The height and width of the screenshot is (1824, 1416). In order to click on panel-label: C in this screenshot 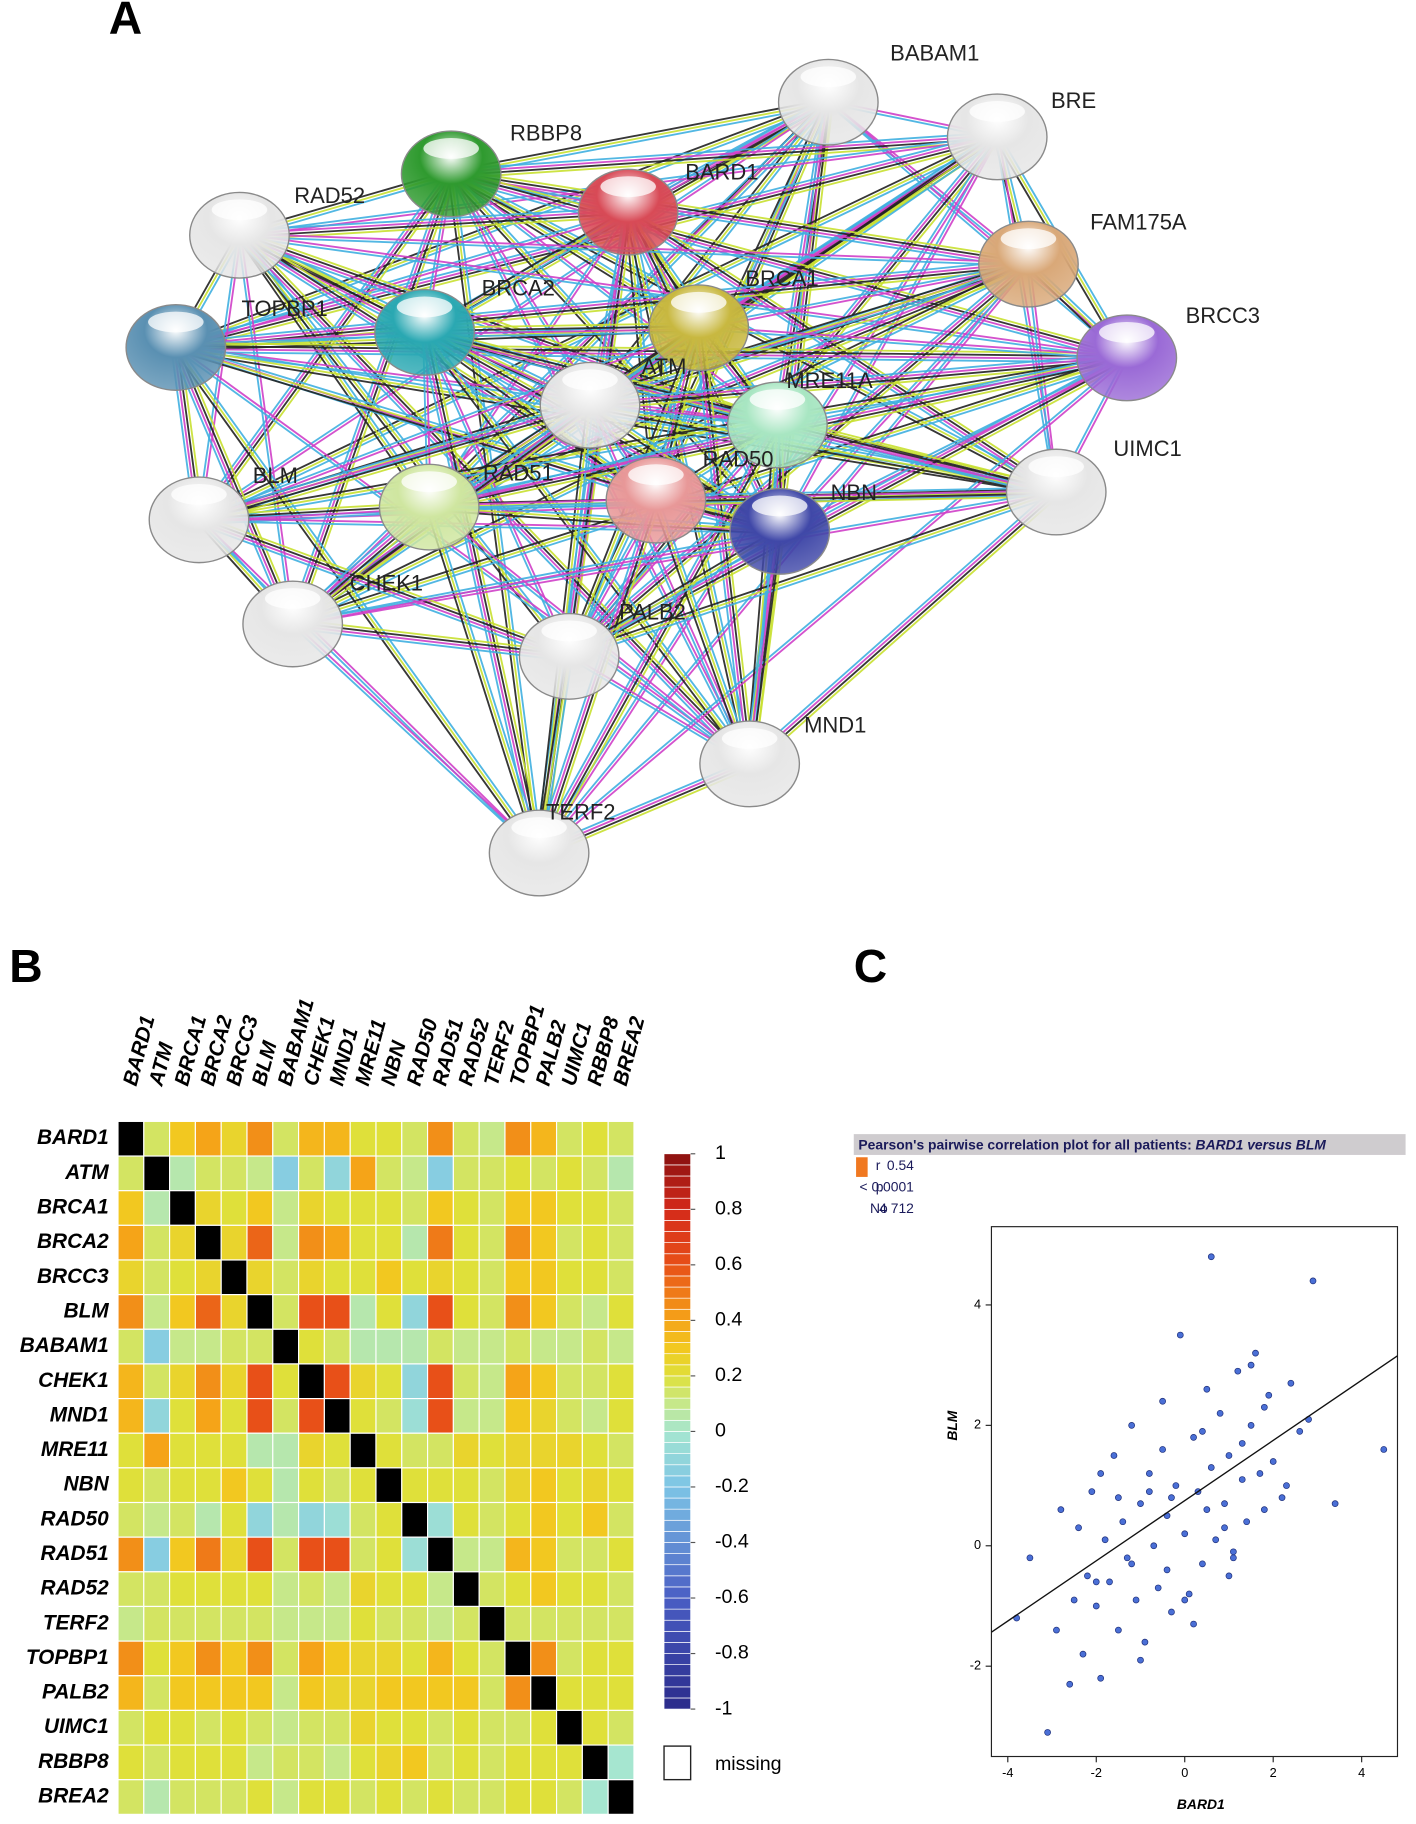, I will do `click(870, 966)`.